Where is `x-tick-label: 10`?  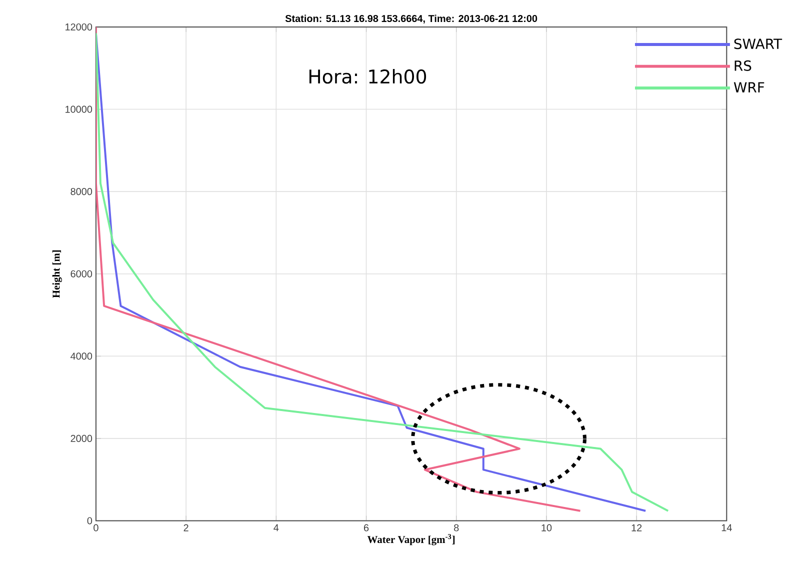
x-tick-label: 10 is located at coordinates (547, 528).